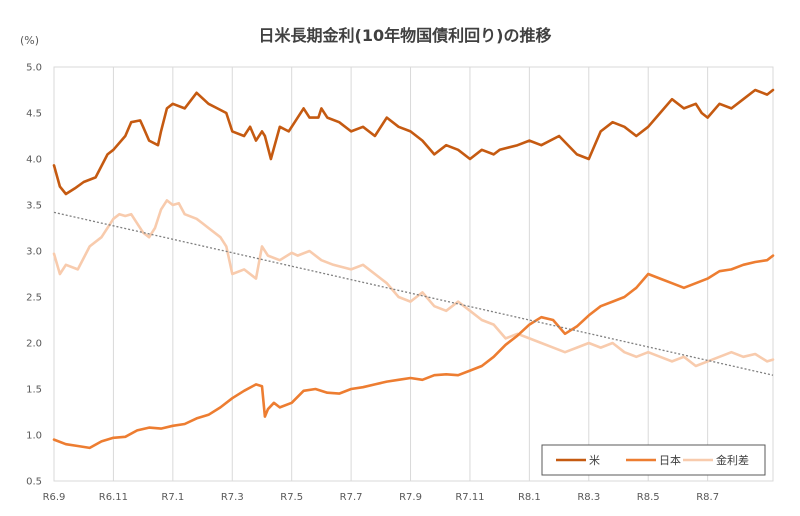  I want to click on chart-title: 日米長期金利(10年物国債利回り)の推移, so click(405, 35).